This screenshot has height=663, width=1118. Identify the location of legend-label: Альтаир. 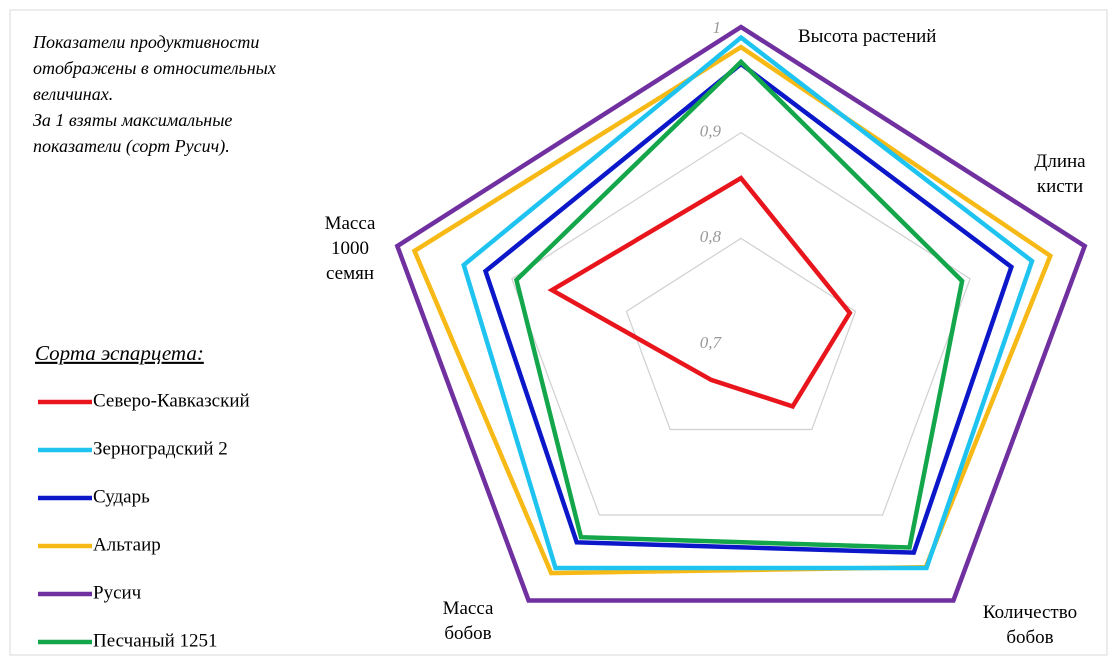
(127, 544).